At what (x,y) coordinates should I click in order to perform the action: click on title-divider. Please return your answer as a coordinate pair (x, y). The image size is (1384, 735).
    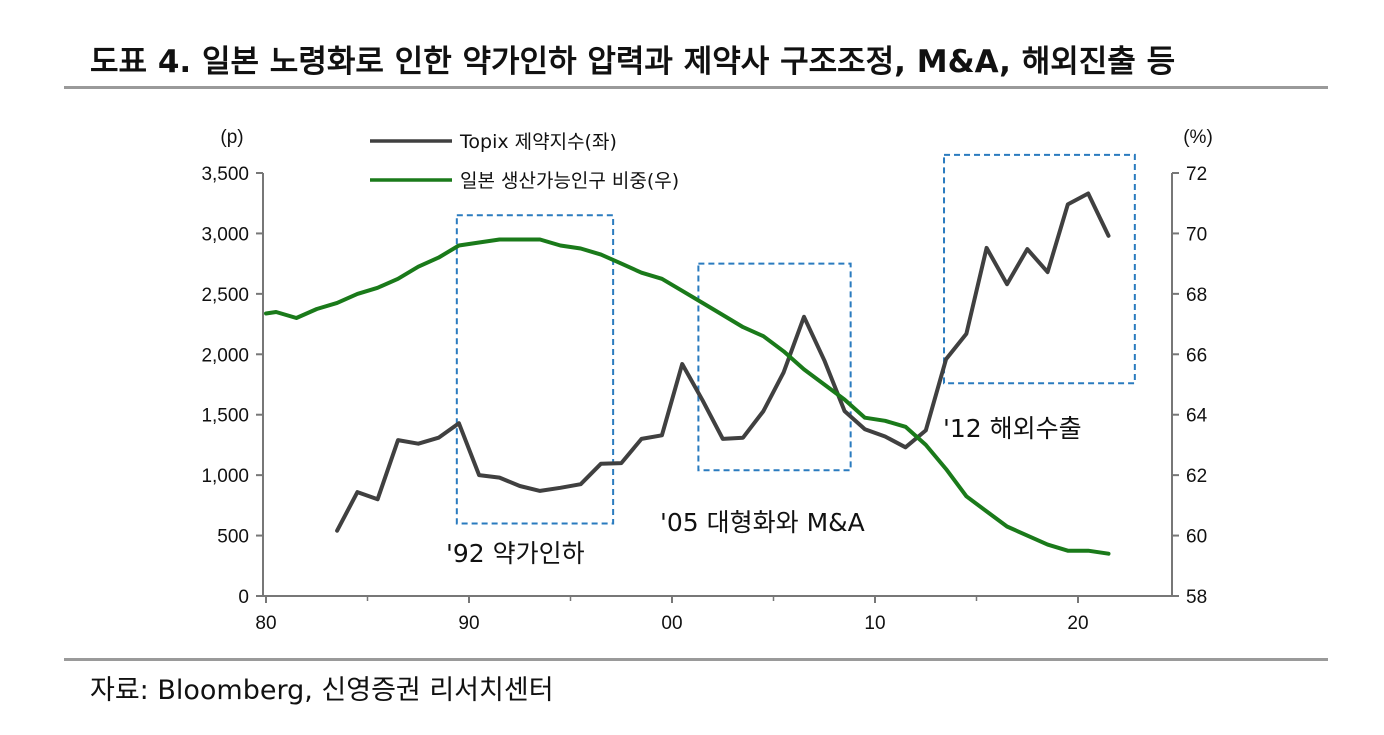
    Looking at the image, I should click on (696, 87).